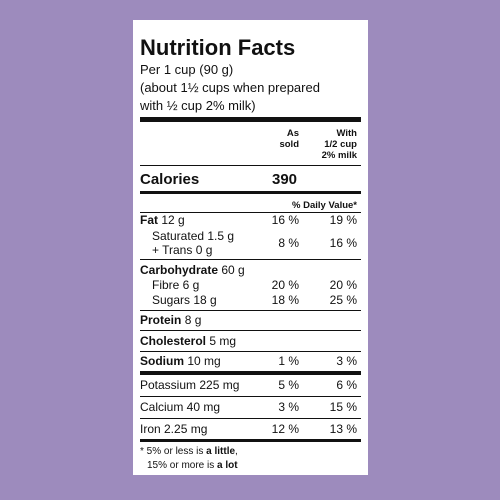  Describe the element at coordinates (190, 385) in the screenshot. I see `nutrient: Potassium 225 mg` at that location.